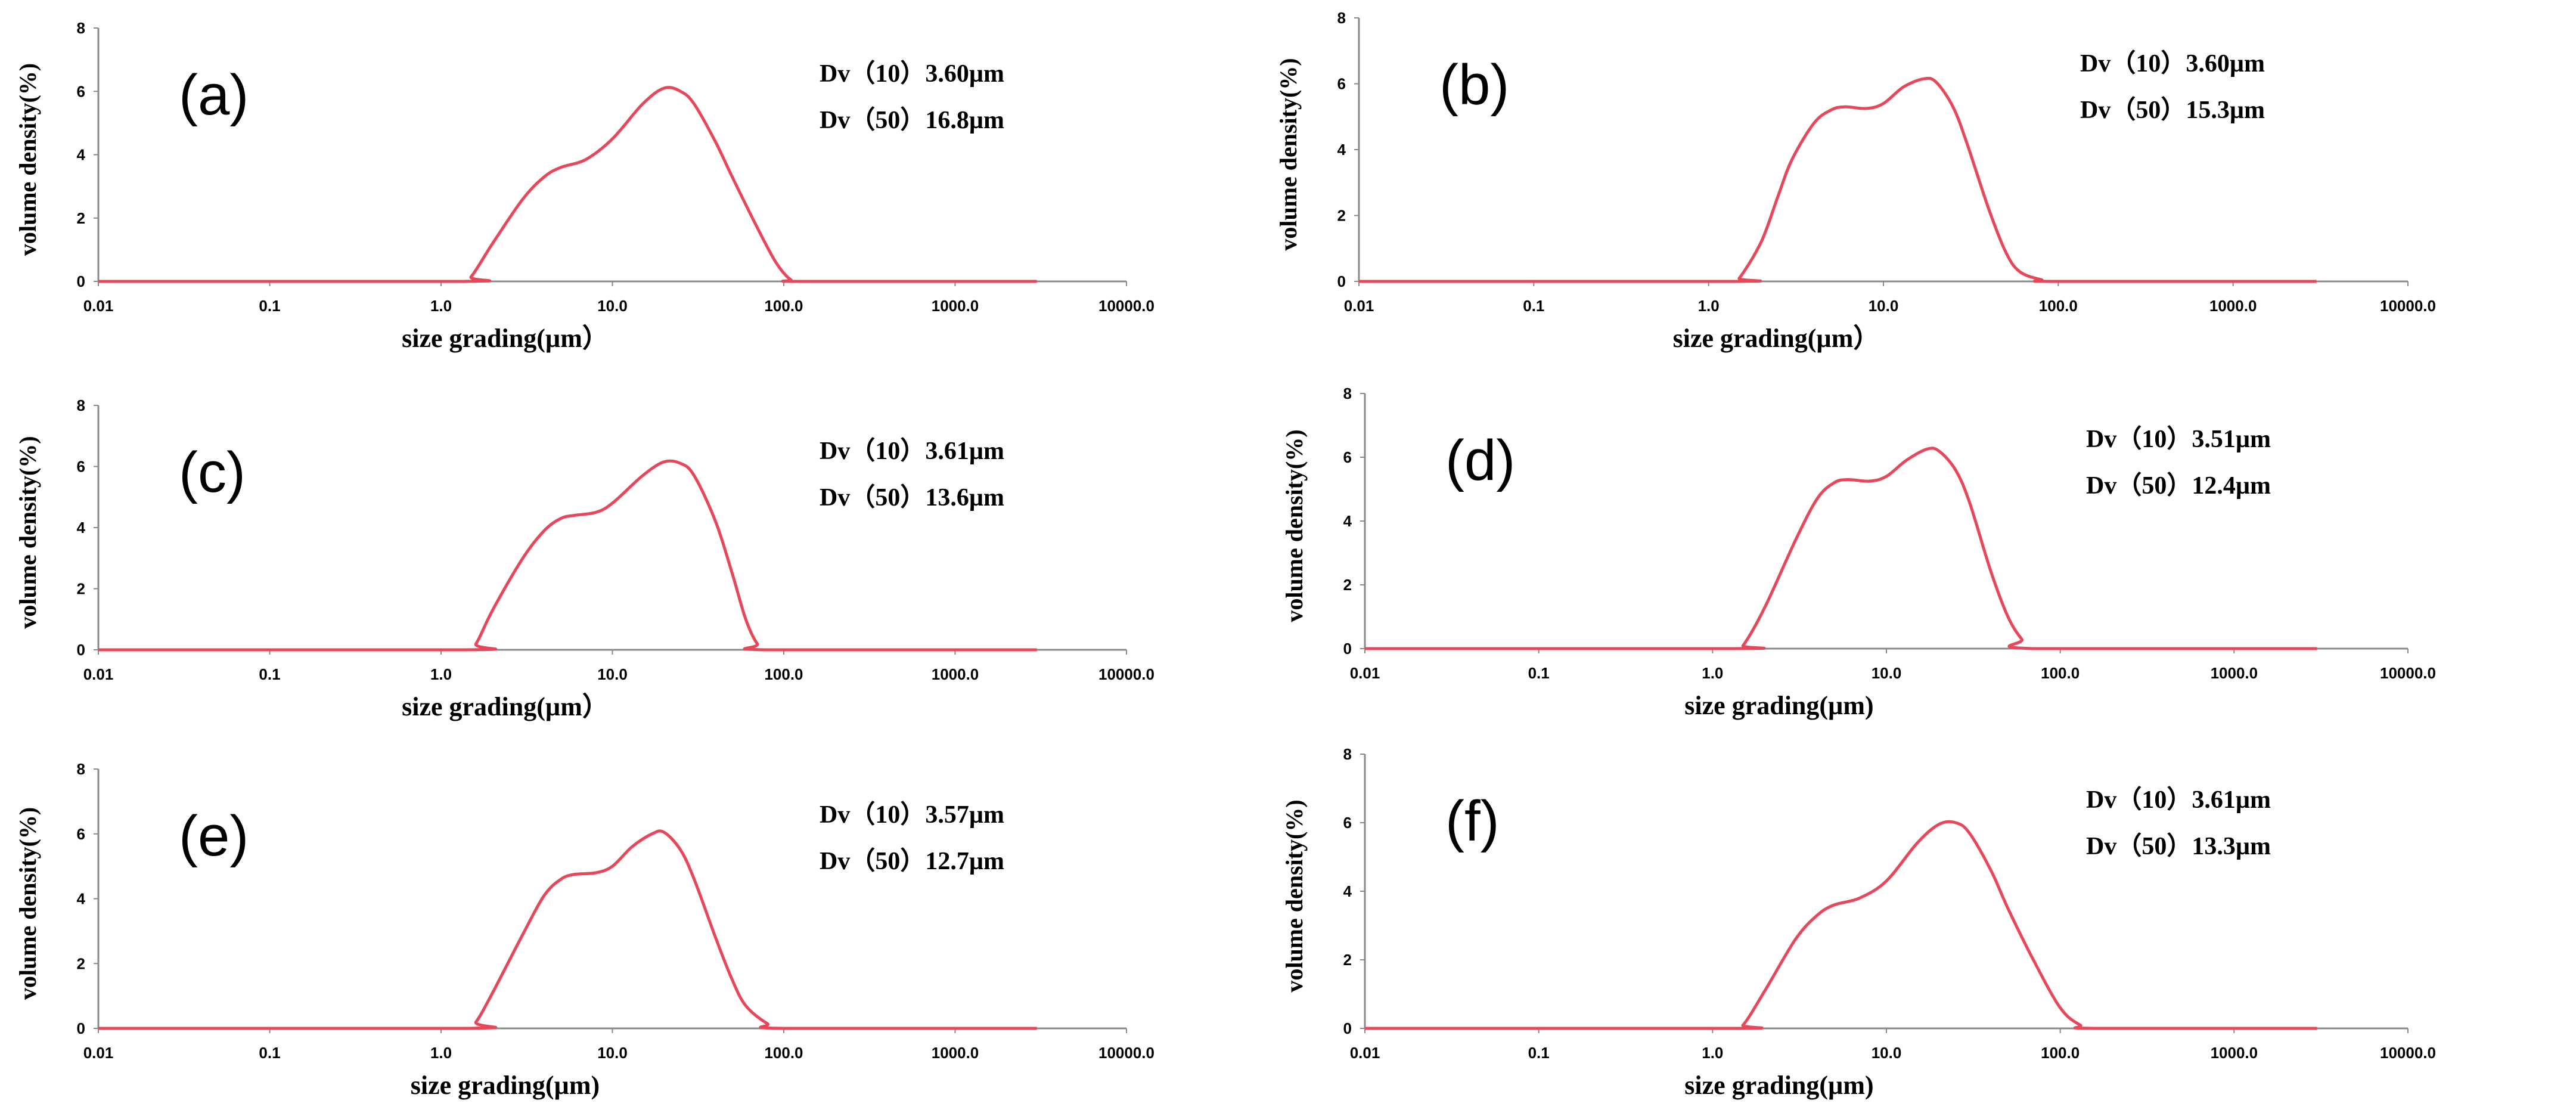 Image resolution: width=2576 pixels, height=1116 pixels. I want to click on panel-label: (f), so click(1473, 821).